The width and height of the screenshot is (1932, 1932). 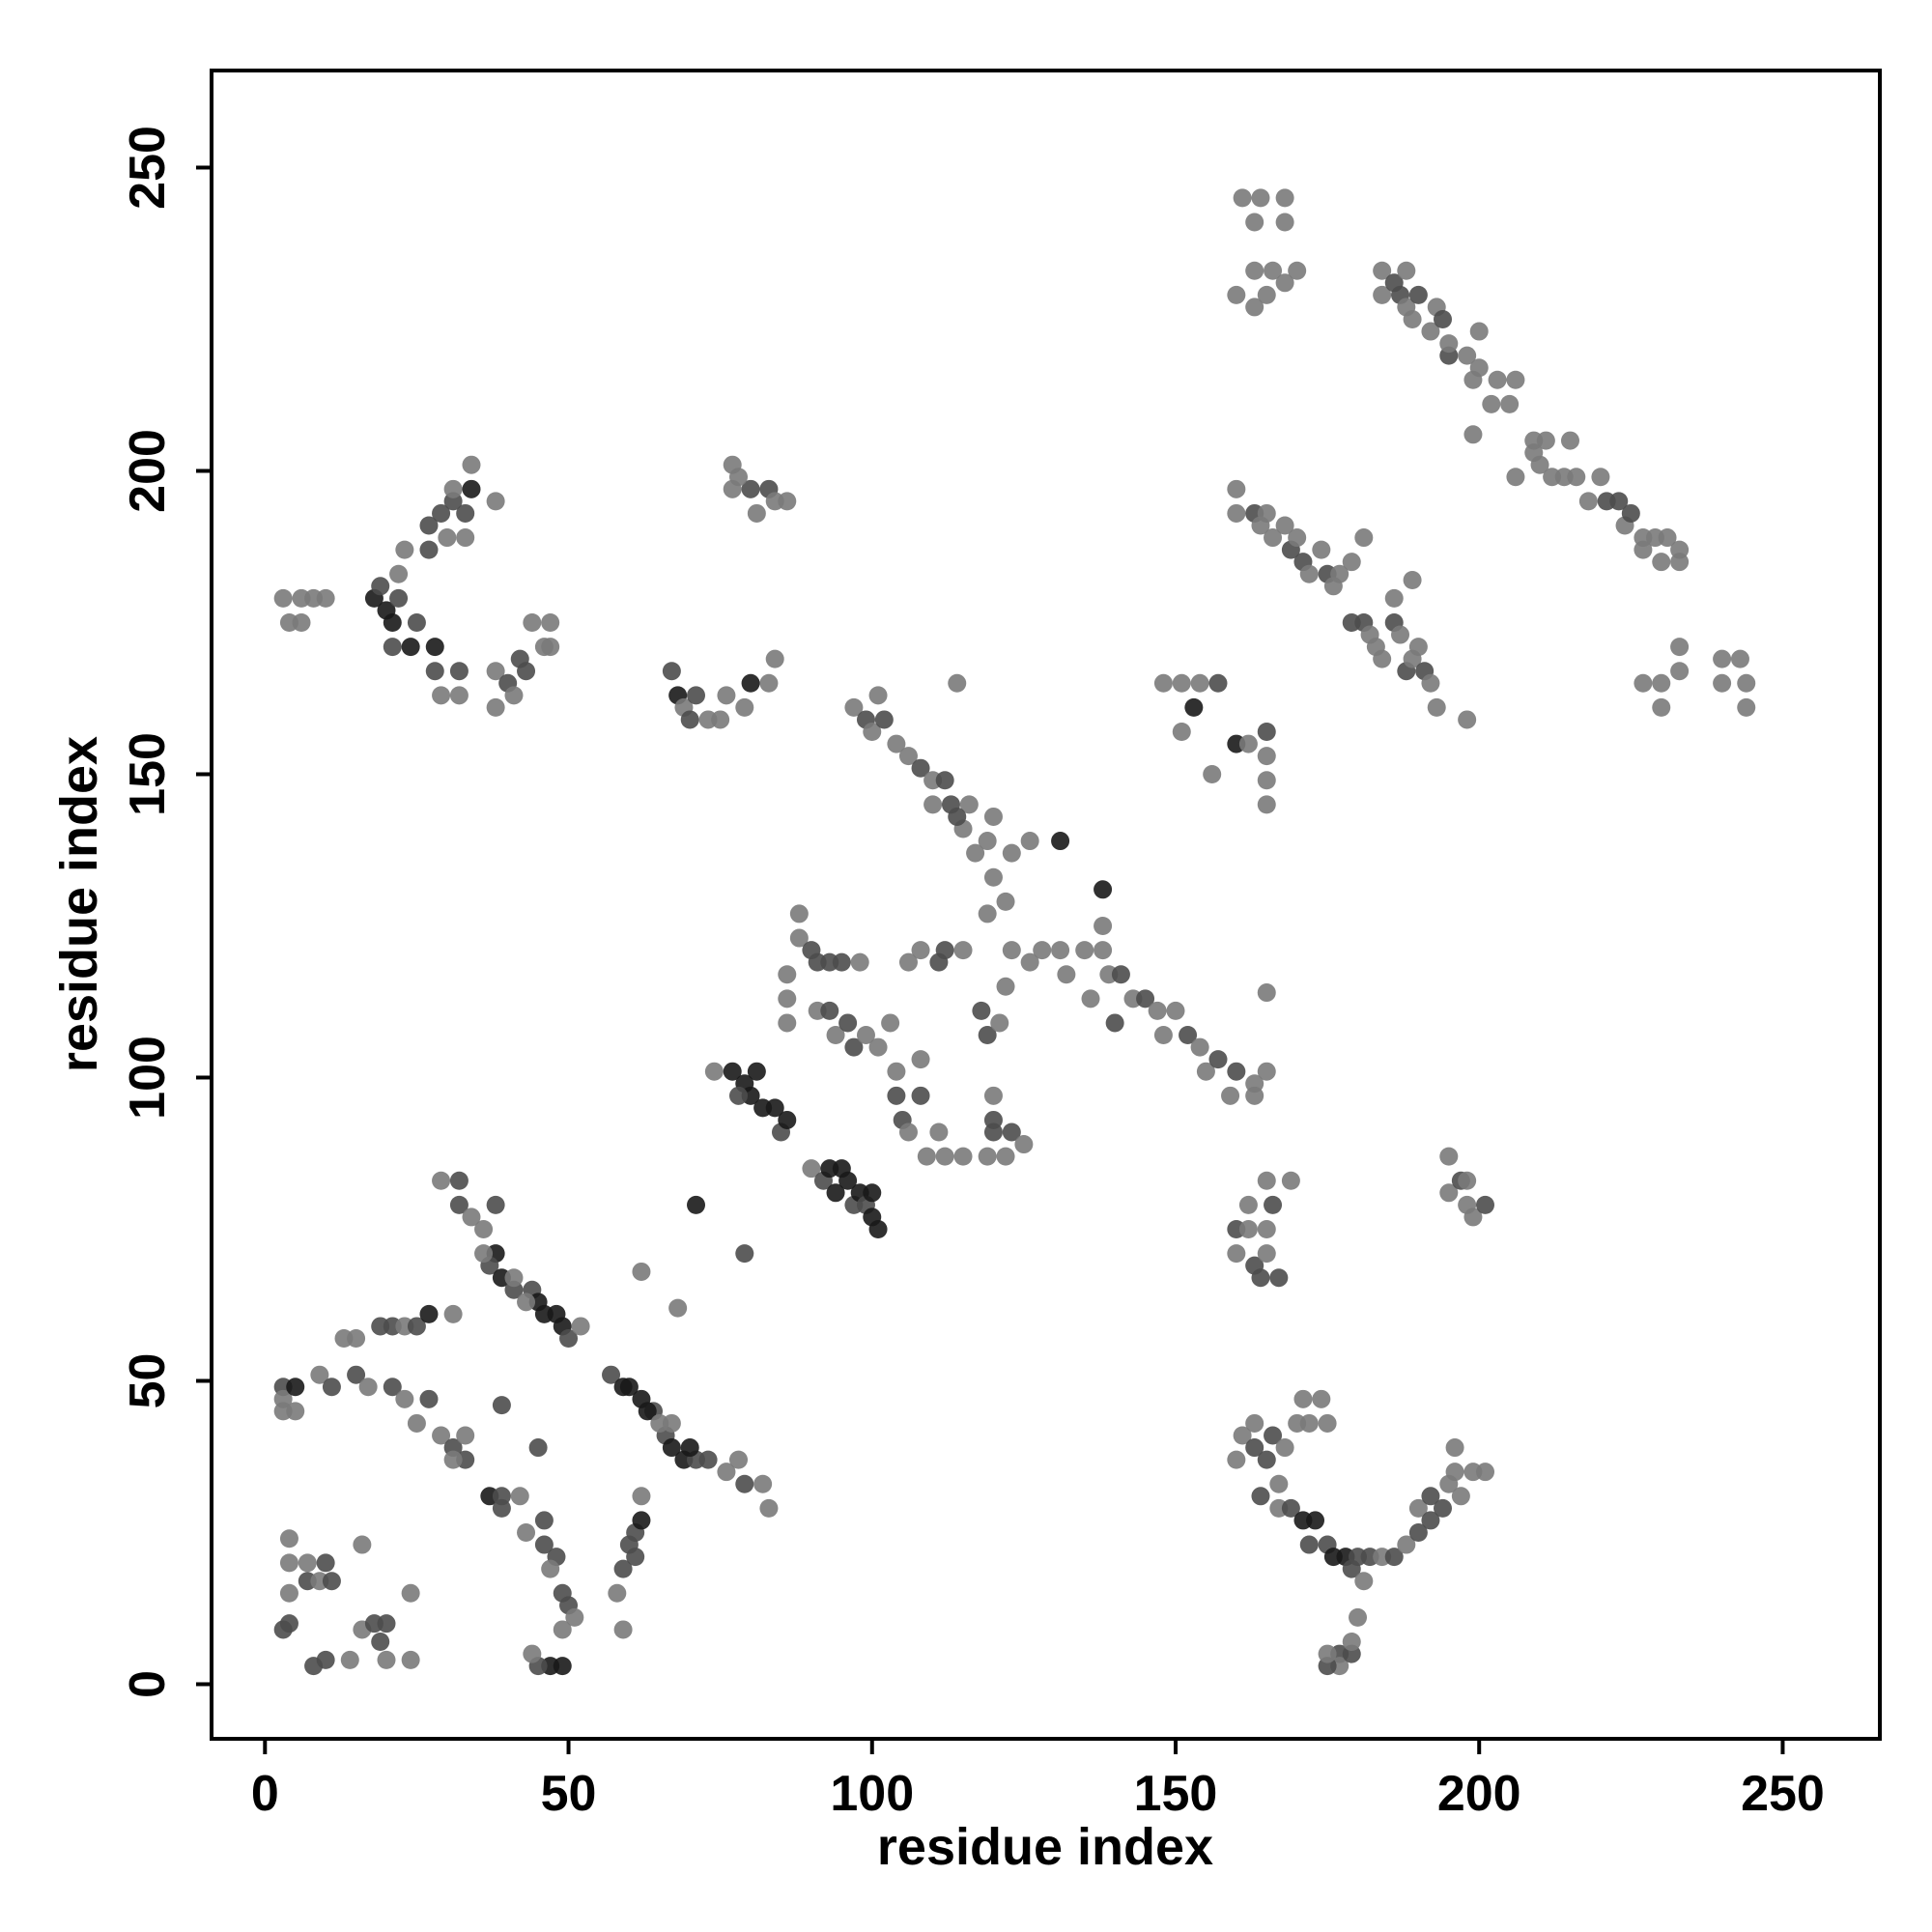 What do you see at coordinates (148, 774) in the screenshot?
I see `y-tick-label: 150` at bounding box center [148, 774].